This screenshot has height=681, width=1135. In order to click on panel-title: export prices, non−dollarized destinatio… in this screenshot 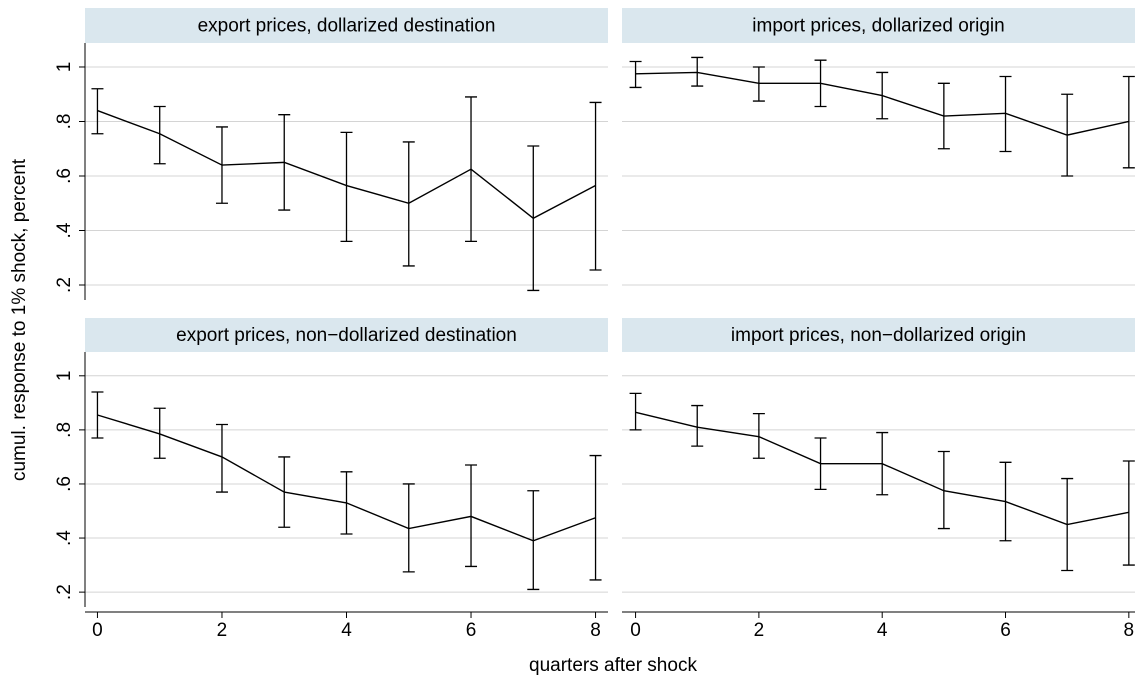, I will do `click(346, 335)`.